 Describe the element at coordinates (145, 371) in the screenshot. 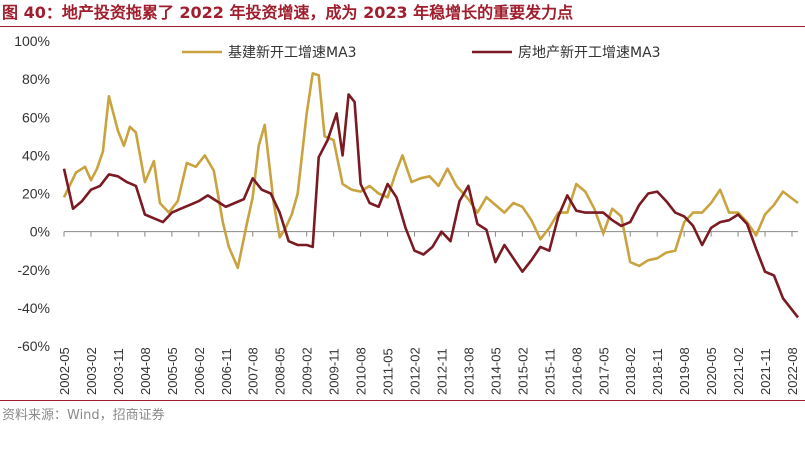

I see `x-tick-label: 2004-08` at that location.